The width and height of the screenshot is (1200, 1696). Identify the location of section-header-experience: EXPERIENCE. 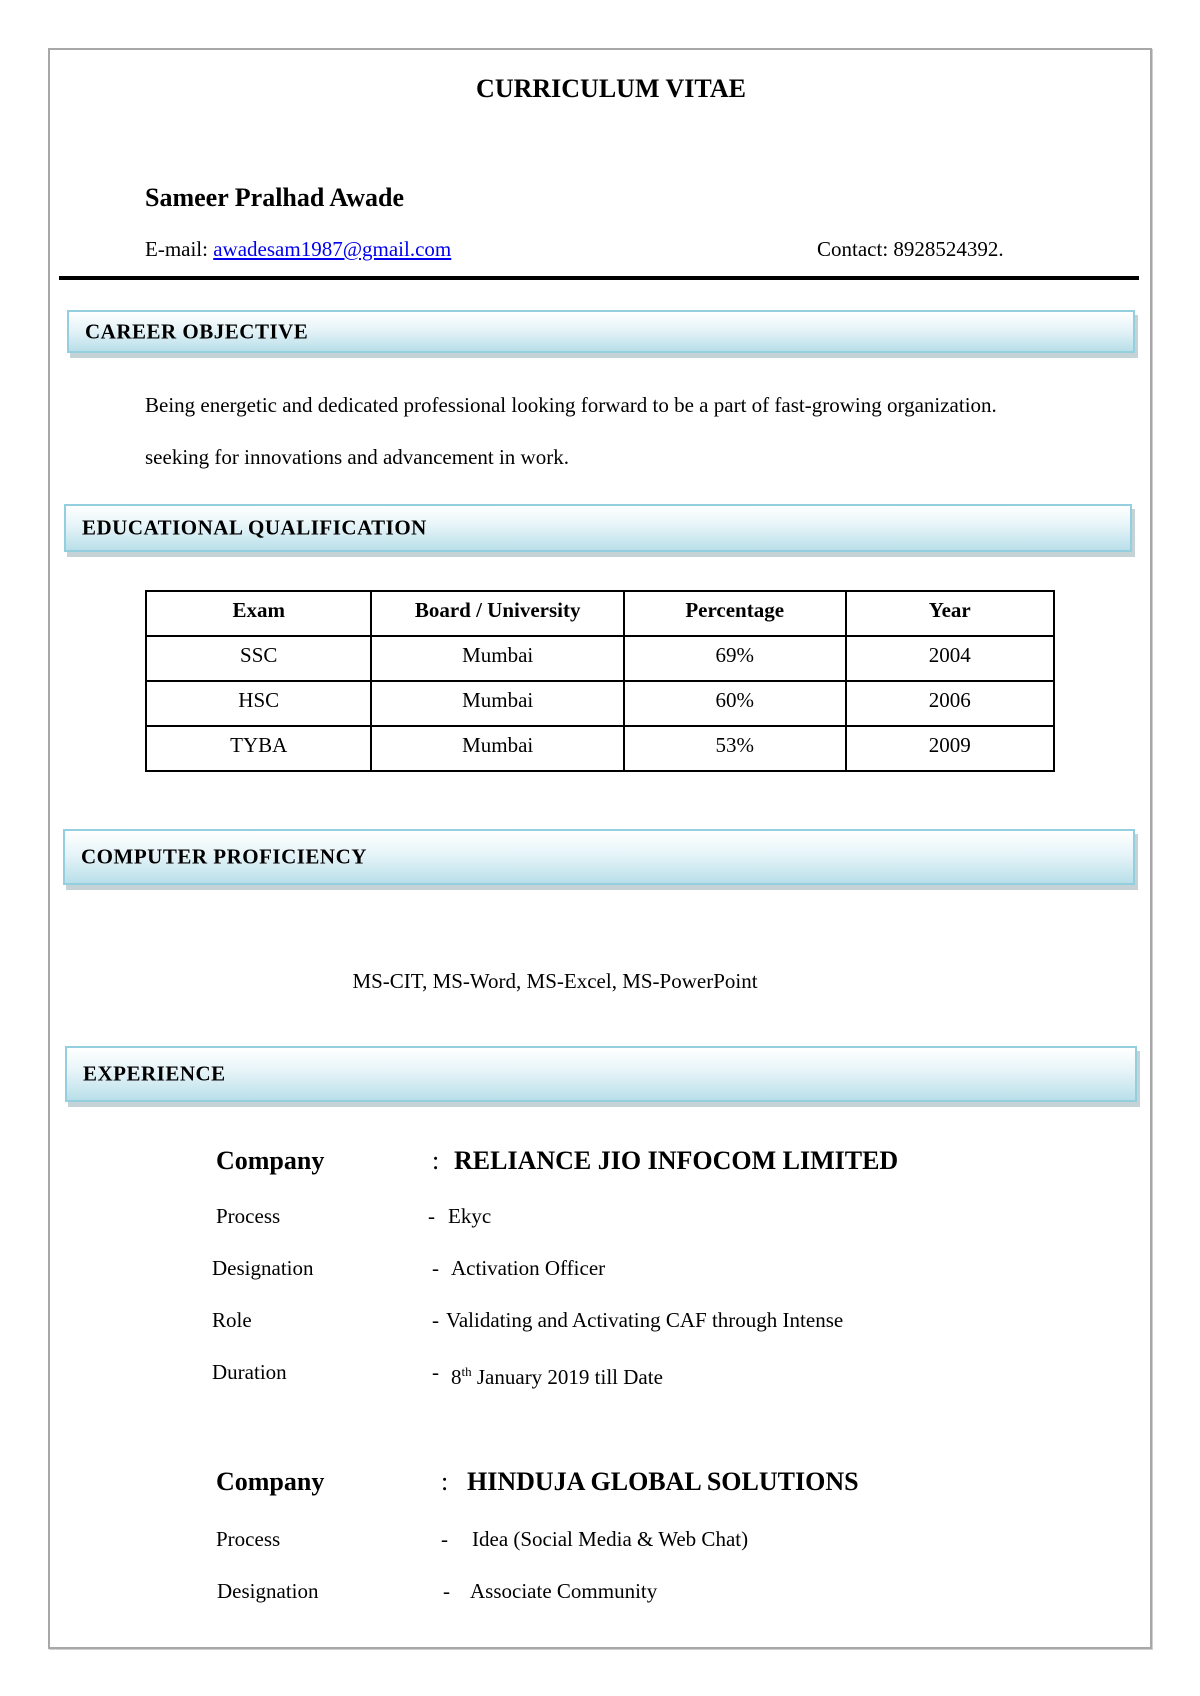
(601, 1074).